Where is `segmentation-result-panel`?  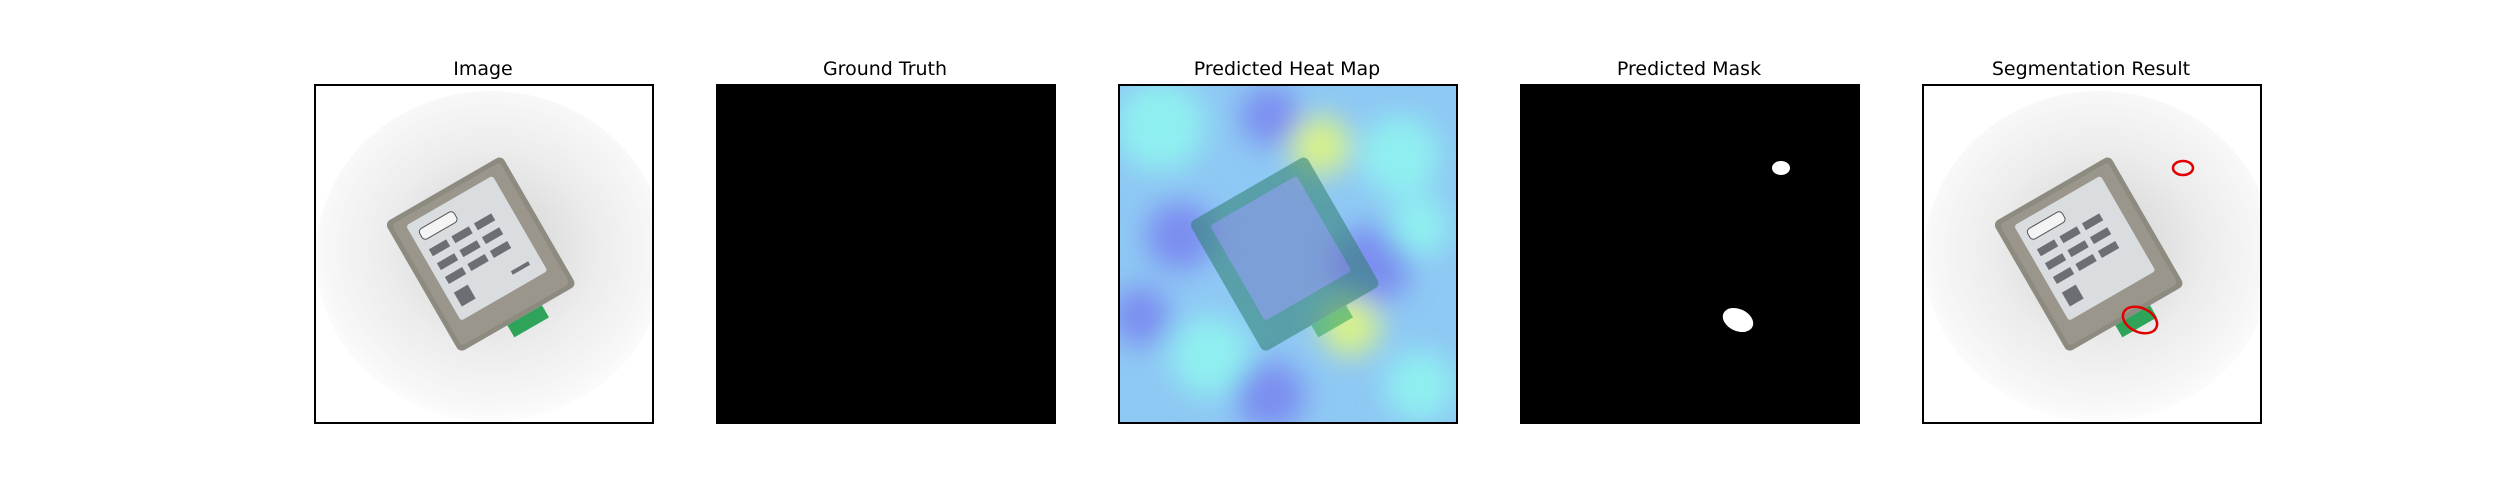 segmentation-result-panel is located at coordinates (2092, 254).